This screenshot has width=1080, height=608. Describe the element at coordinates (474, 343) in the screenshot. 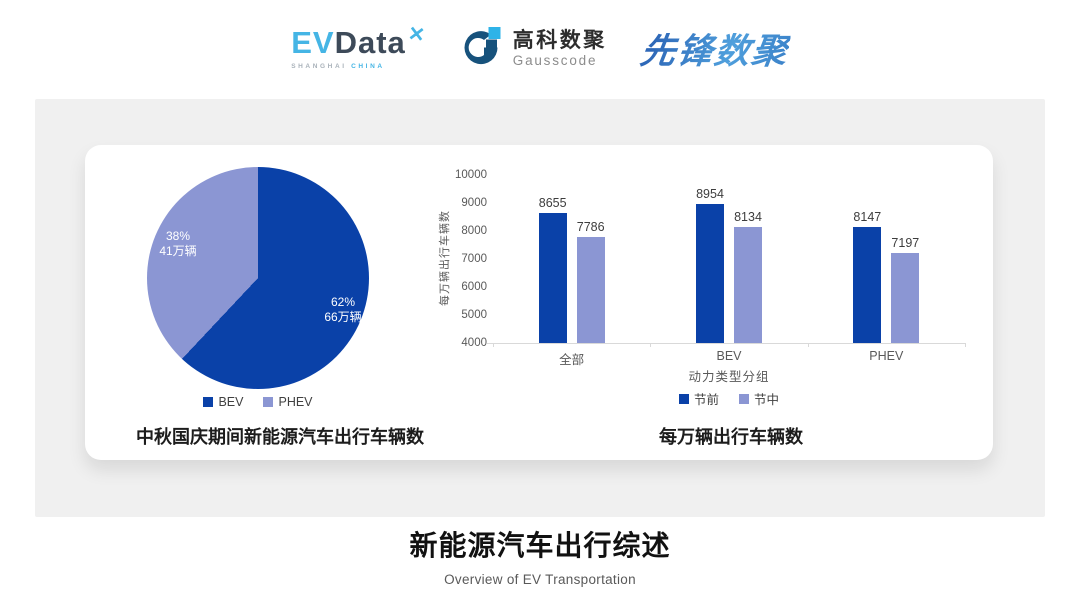

I see `y-tick-label: 4000` at that location.